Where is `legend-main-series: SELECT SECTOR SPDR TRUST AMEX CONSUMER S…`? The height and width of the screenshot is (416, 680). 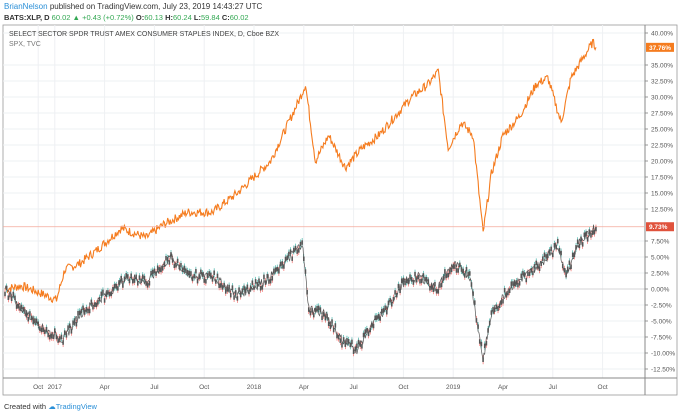 legend-main-series: SELECT SECTOR SPDR TRUST AMEX CONSUMER S… is located at coordinates (144, 34).